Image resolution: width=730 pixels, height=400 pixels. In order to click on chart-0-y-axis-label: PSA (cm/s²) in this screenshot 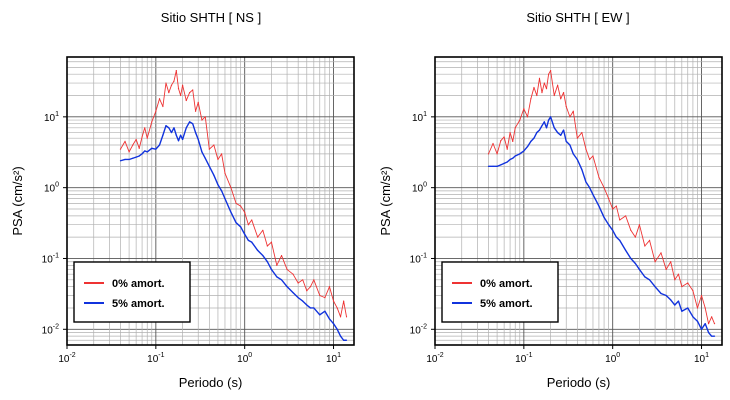, I will do `click(17, 200)`.